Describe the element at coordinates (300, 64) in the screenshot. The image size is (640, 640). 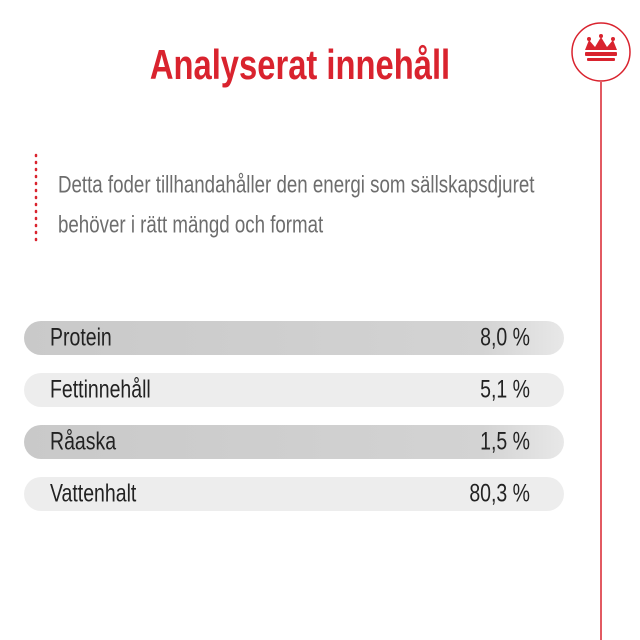
I see `title: Analyserat innehåll` at that location.